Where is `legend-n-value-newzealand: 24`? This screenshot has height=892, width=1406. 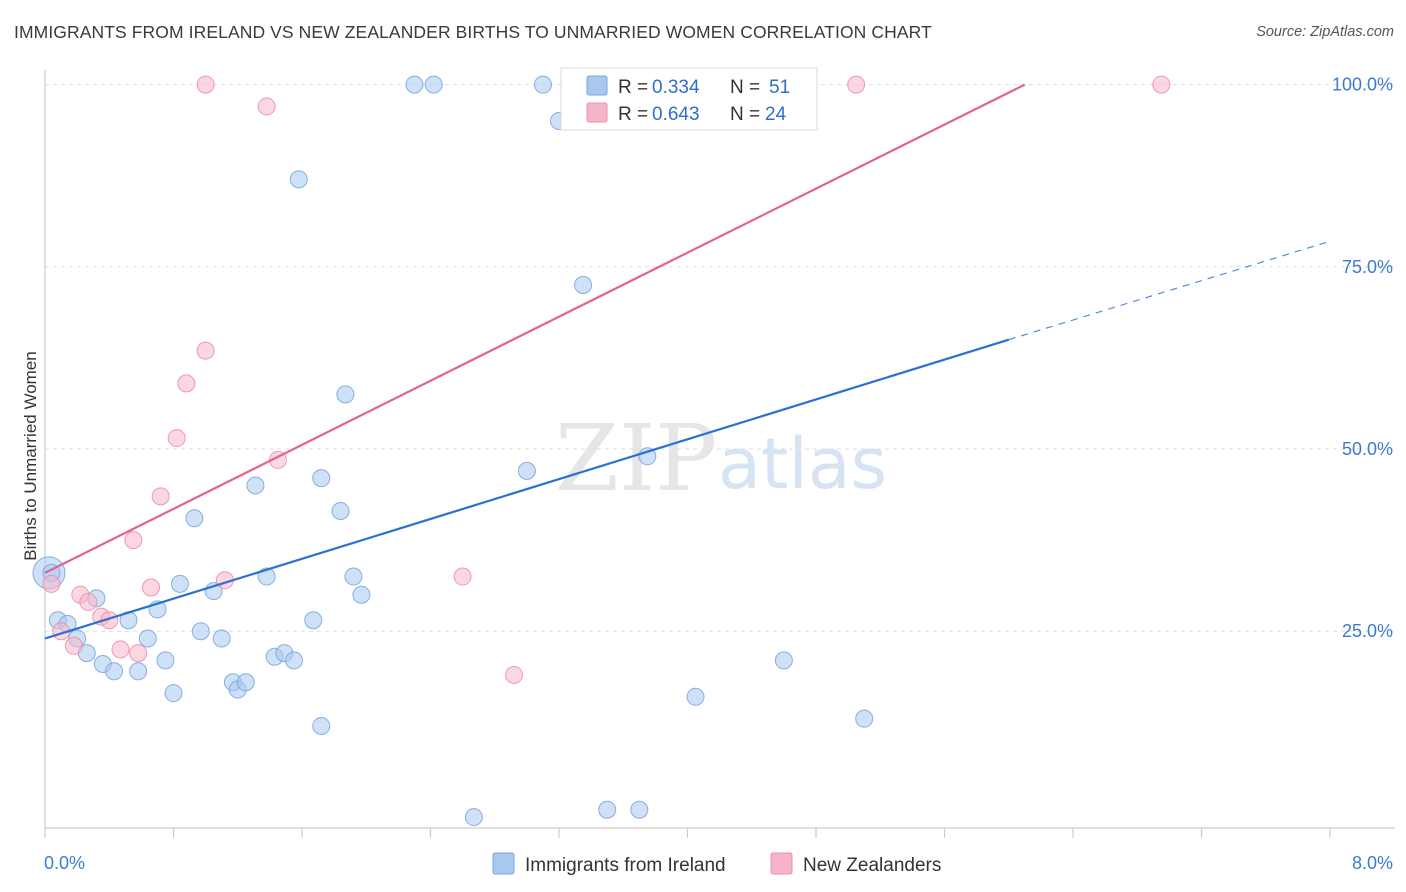 legend-n-value-newzealand: 24 is located at coordinates (776, 114).